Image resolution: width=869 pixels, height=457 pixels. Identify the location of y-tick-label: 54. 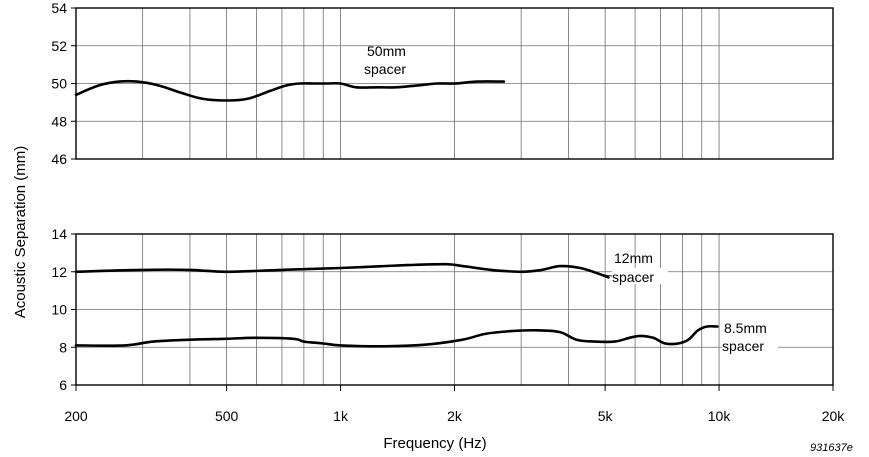
(59, 8).